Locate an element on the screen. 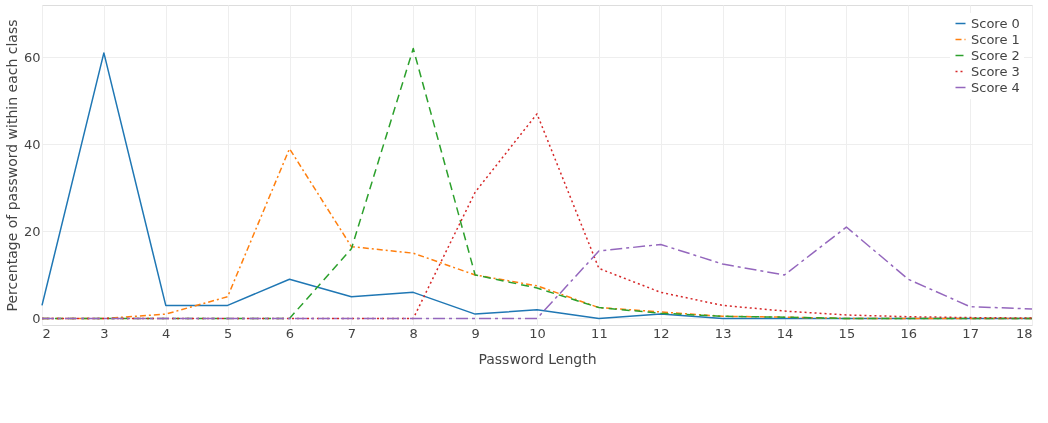 The width and height of the screenshot is (1048, 423). x-axis-title: Password Length is located at coordinates (537, 358).